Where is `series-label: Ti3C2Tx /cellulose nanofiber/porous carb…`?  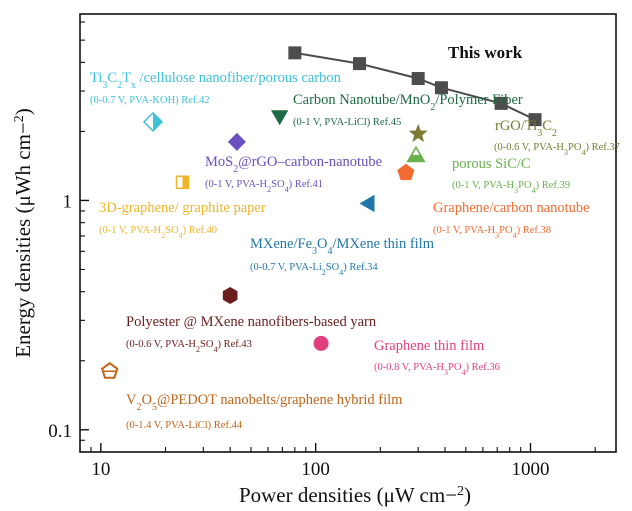
series-label: Ti3C2Tx /cellulose nanofiber/porous carb… is located at coordinates (216, 80).